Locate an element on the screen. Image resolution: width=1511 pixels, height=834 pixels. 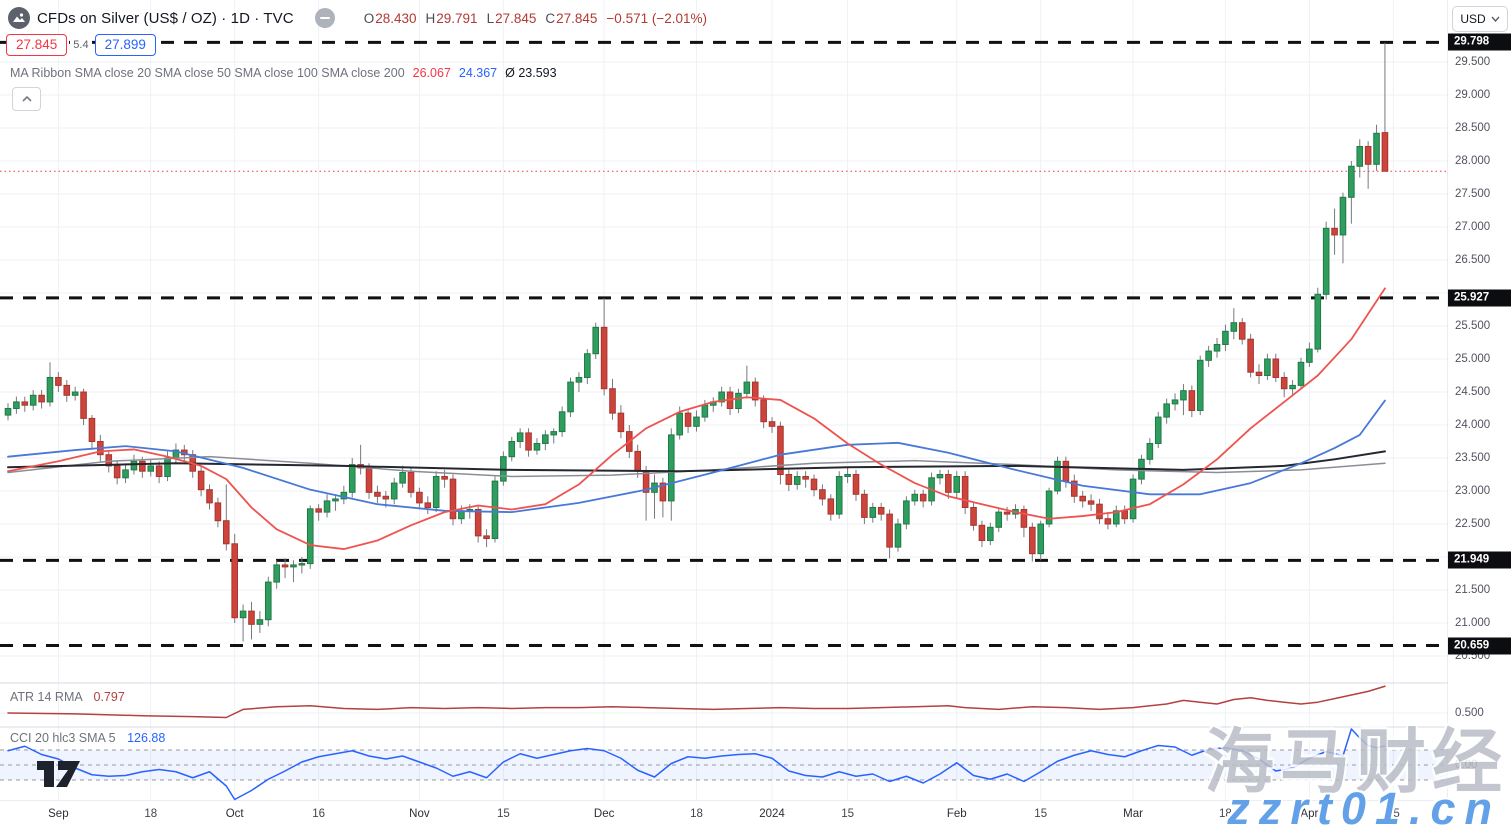
time-axis-label: Apr is located at coordinates (1309, 814).